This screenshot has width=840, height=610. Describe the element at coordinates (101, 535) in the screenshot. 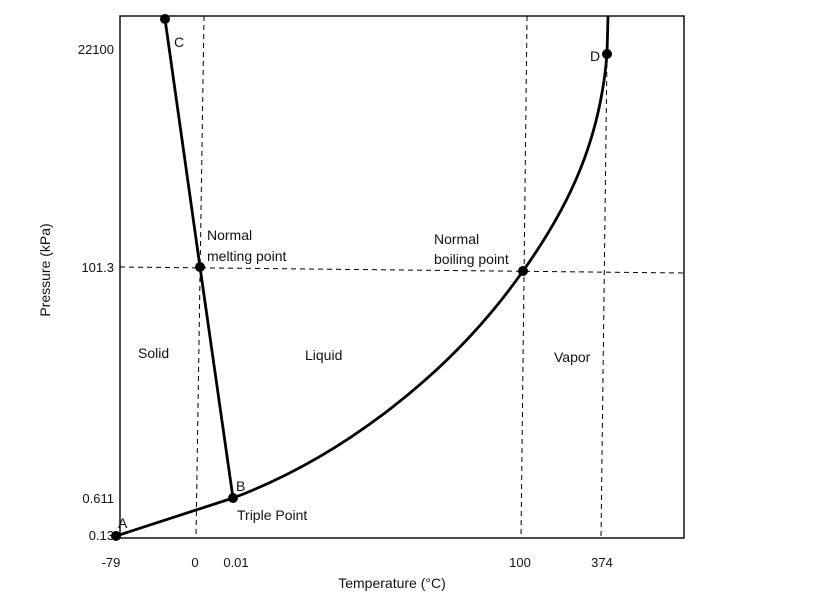

I see `y-tick-label: 0.13` at that location.